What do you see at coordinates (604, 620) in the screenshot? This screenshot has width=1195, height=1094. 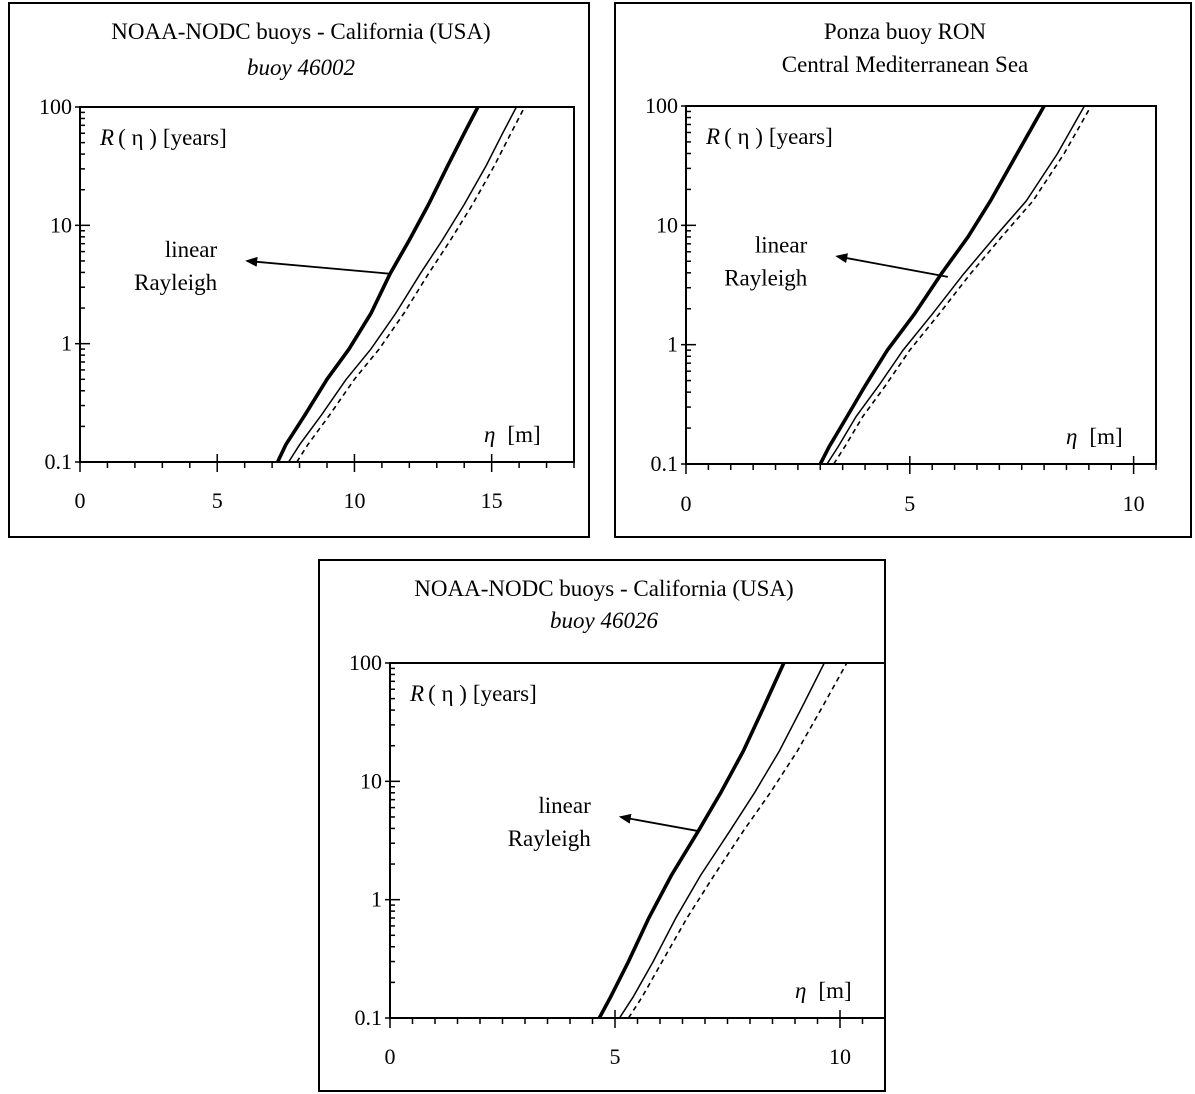 I see `chart-subtitle: buoy 46026` at bounding box center [604, 620].